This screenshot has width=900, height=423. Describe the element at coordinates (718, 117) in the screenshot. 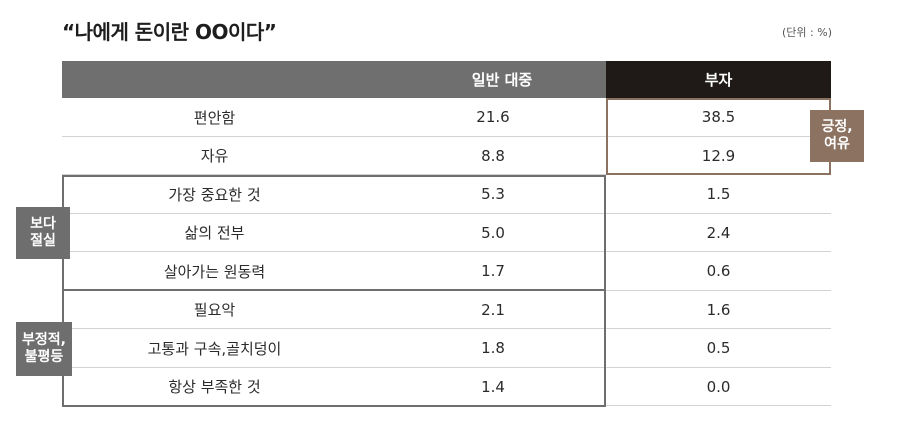

I see `rich-value: 38.5` at that location.